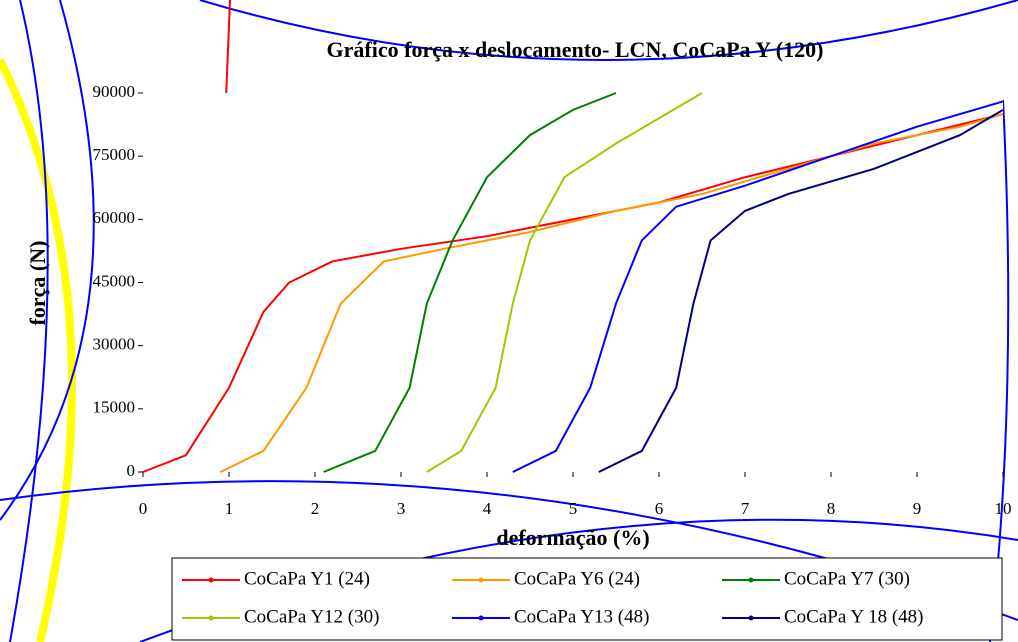 This screenshot has height=642, width=1018. Describe the element at coordinates (659, 508) in the screenshot. I see `x-tick-label: 6` at that location.